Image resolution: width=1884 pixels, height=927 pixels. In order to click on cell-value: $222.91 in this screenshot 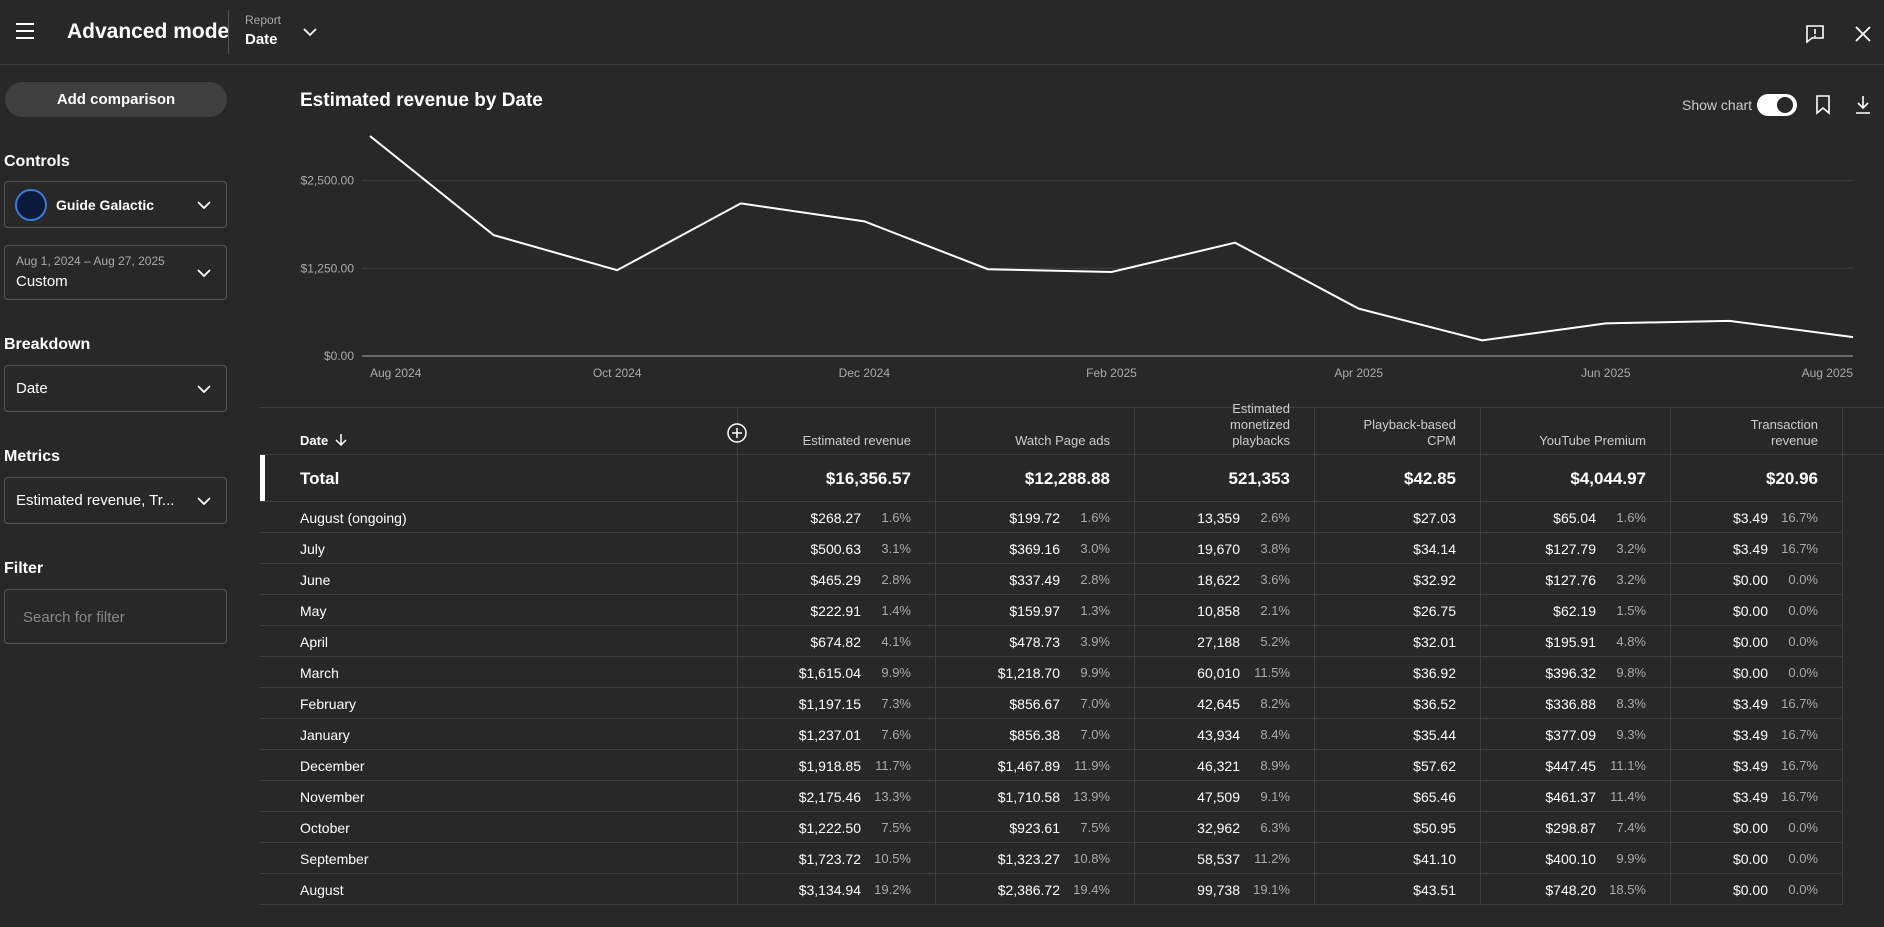, I will do `click(835, 610)`.